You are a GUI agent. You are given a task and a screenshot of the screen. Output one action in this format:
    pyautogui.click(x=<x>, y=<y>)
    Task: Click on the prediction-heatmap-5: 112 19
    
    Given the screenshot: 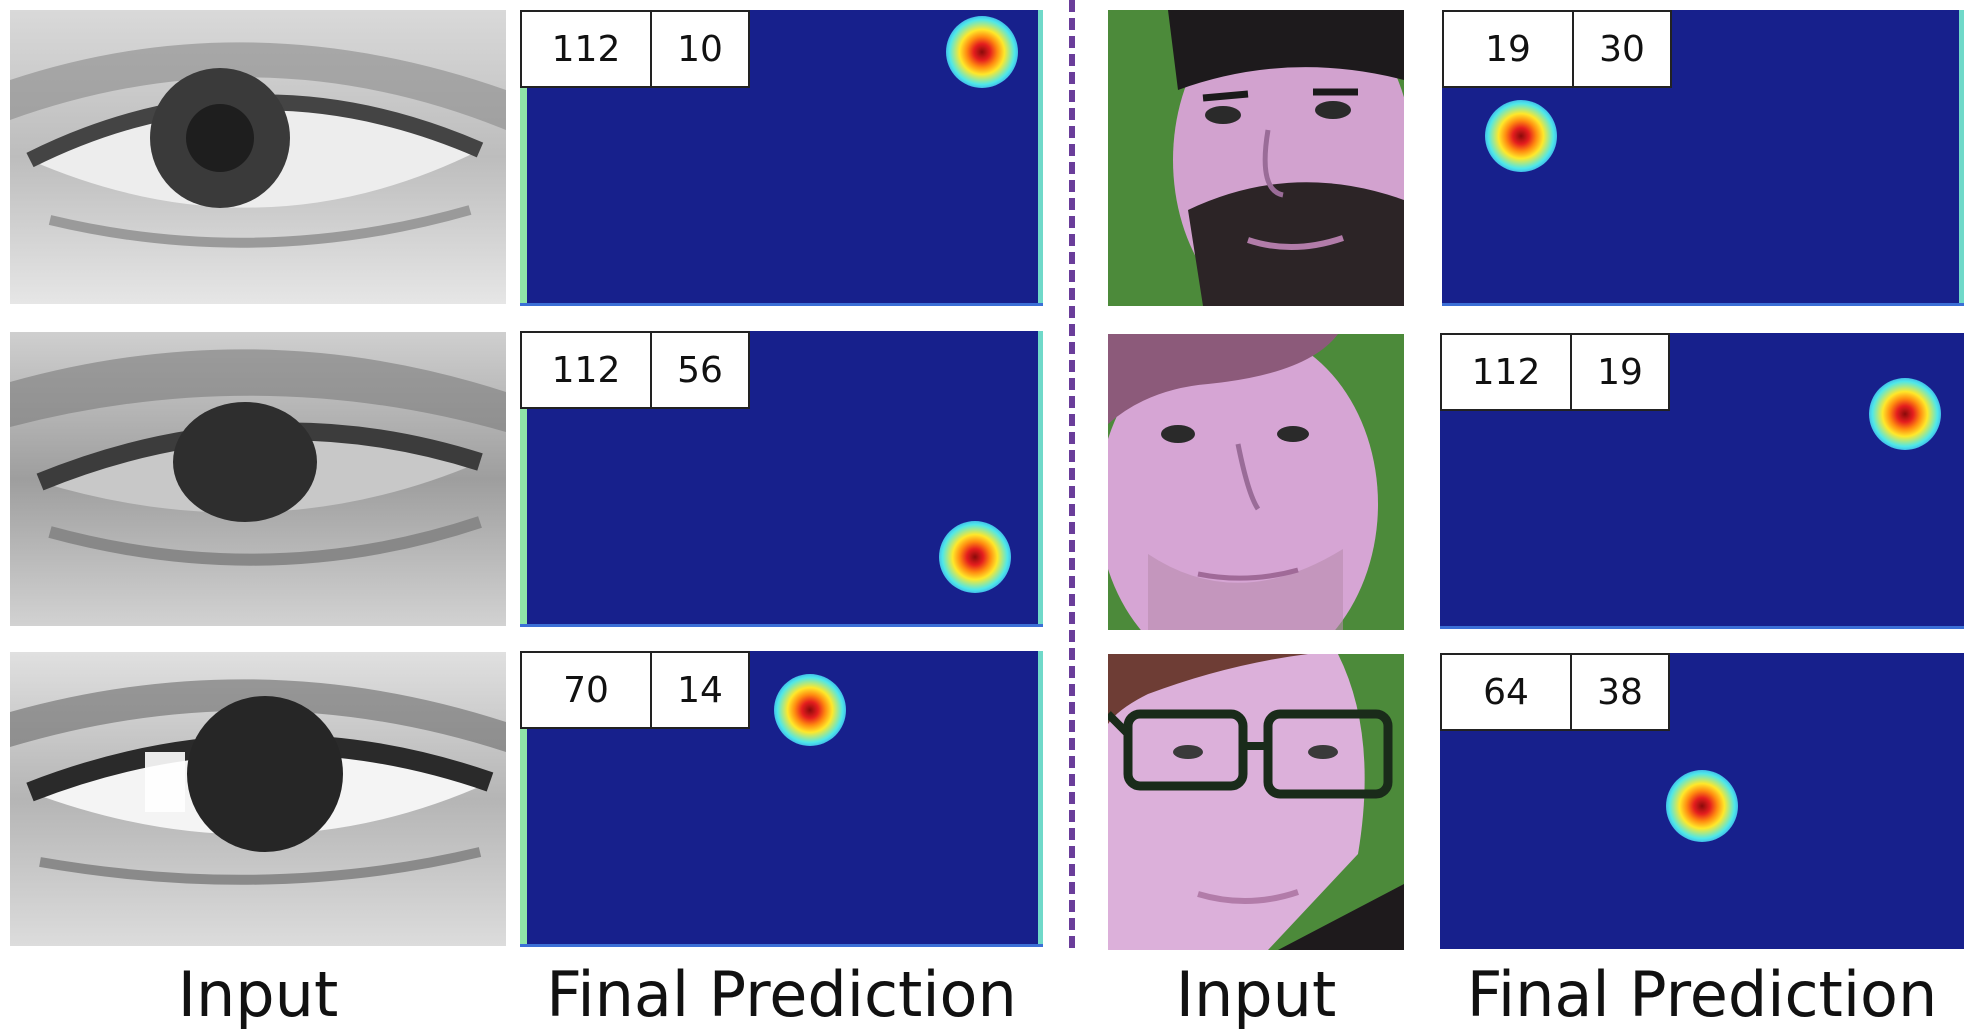 What is the action you would take?
    pyautogui.click(x=1702, y=481)
    